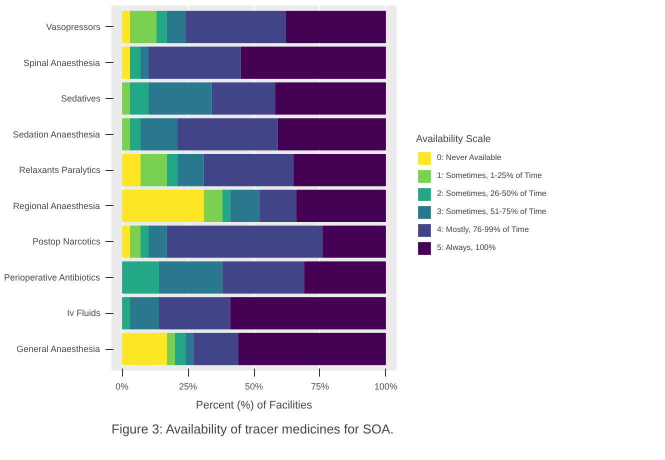 The width and height of the screenshot is (665, 460). What do you see at coordinates (83, 313) in the screenshot?
I see `y-tick-label: Iv Fluids` at bounding box center [83, 313].